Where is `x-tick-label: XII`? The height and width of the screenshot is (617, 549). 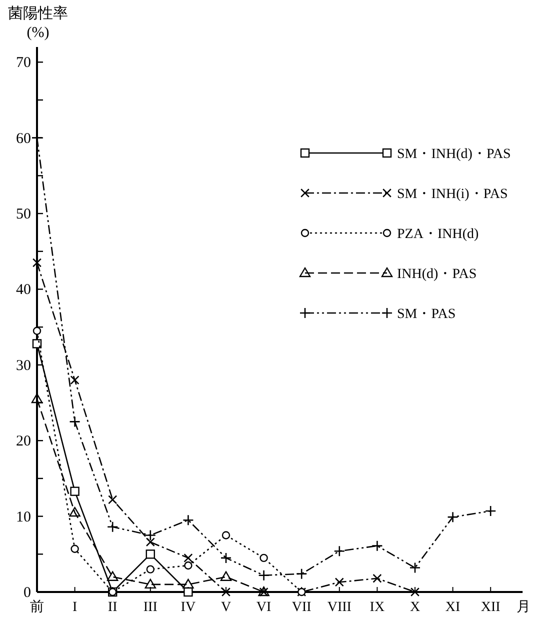 x-tick-label: XII is located at coordinates (490, 607).